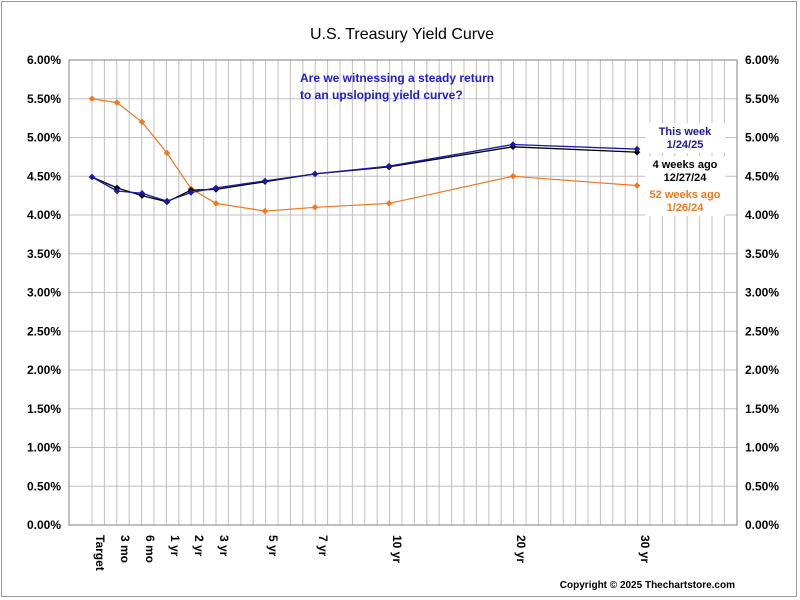 This screenshot has width=800, height=600. Describe the element at coordinates (125, 549) in the screenshot. I see `x-tick-label: 3 mo` at that location.